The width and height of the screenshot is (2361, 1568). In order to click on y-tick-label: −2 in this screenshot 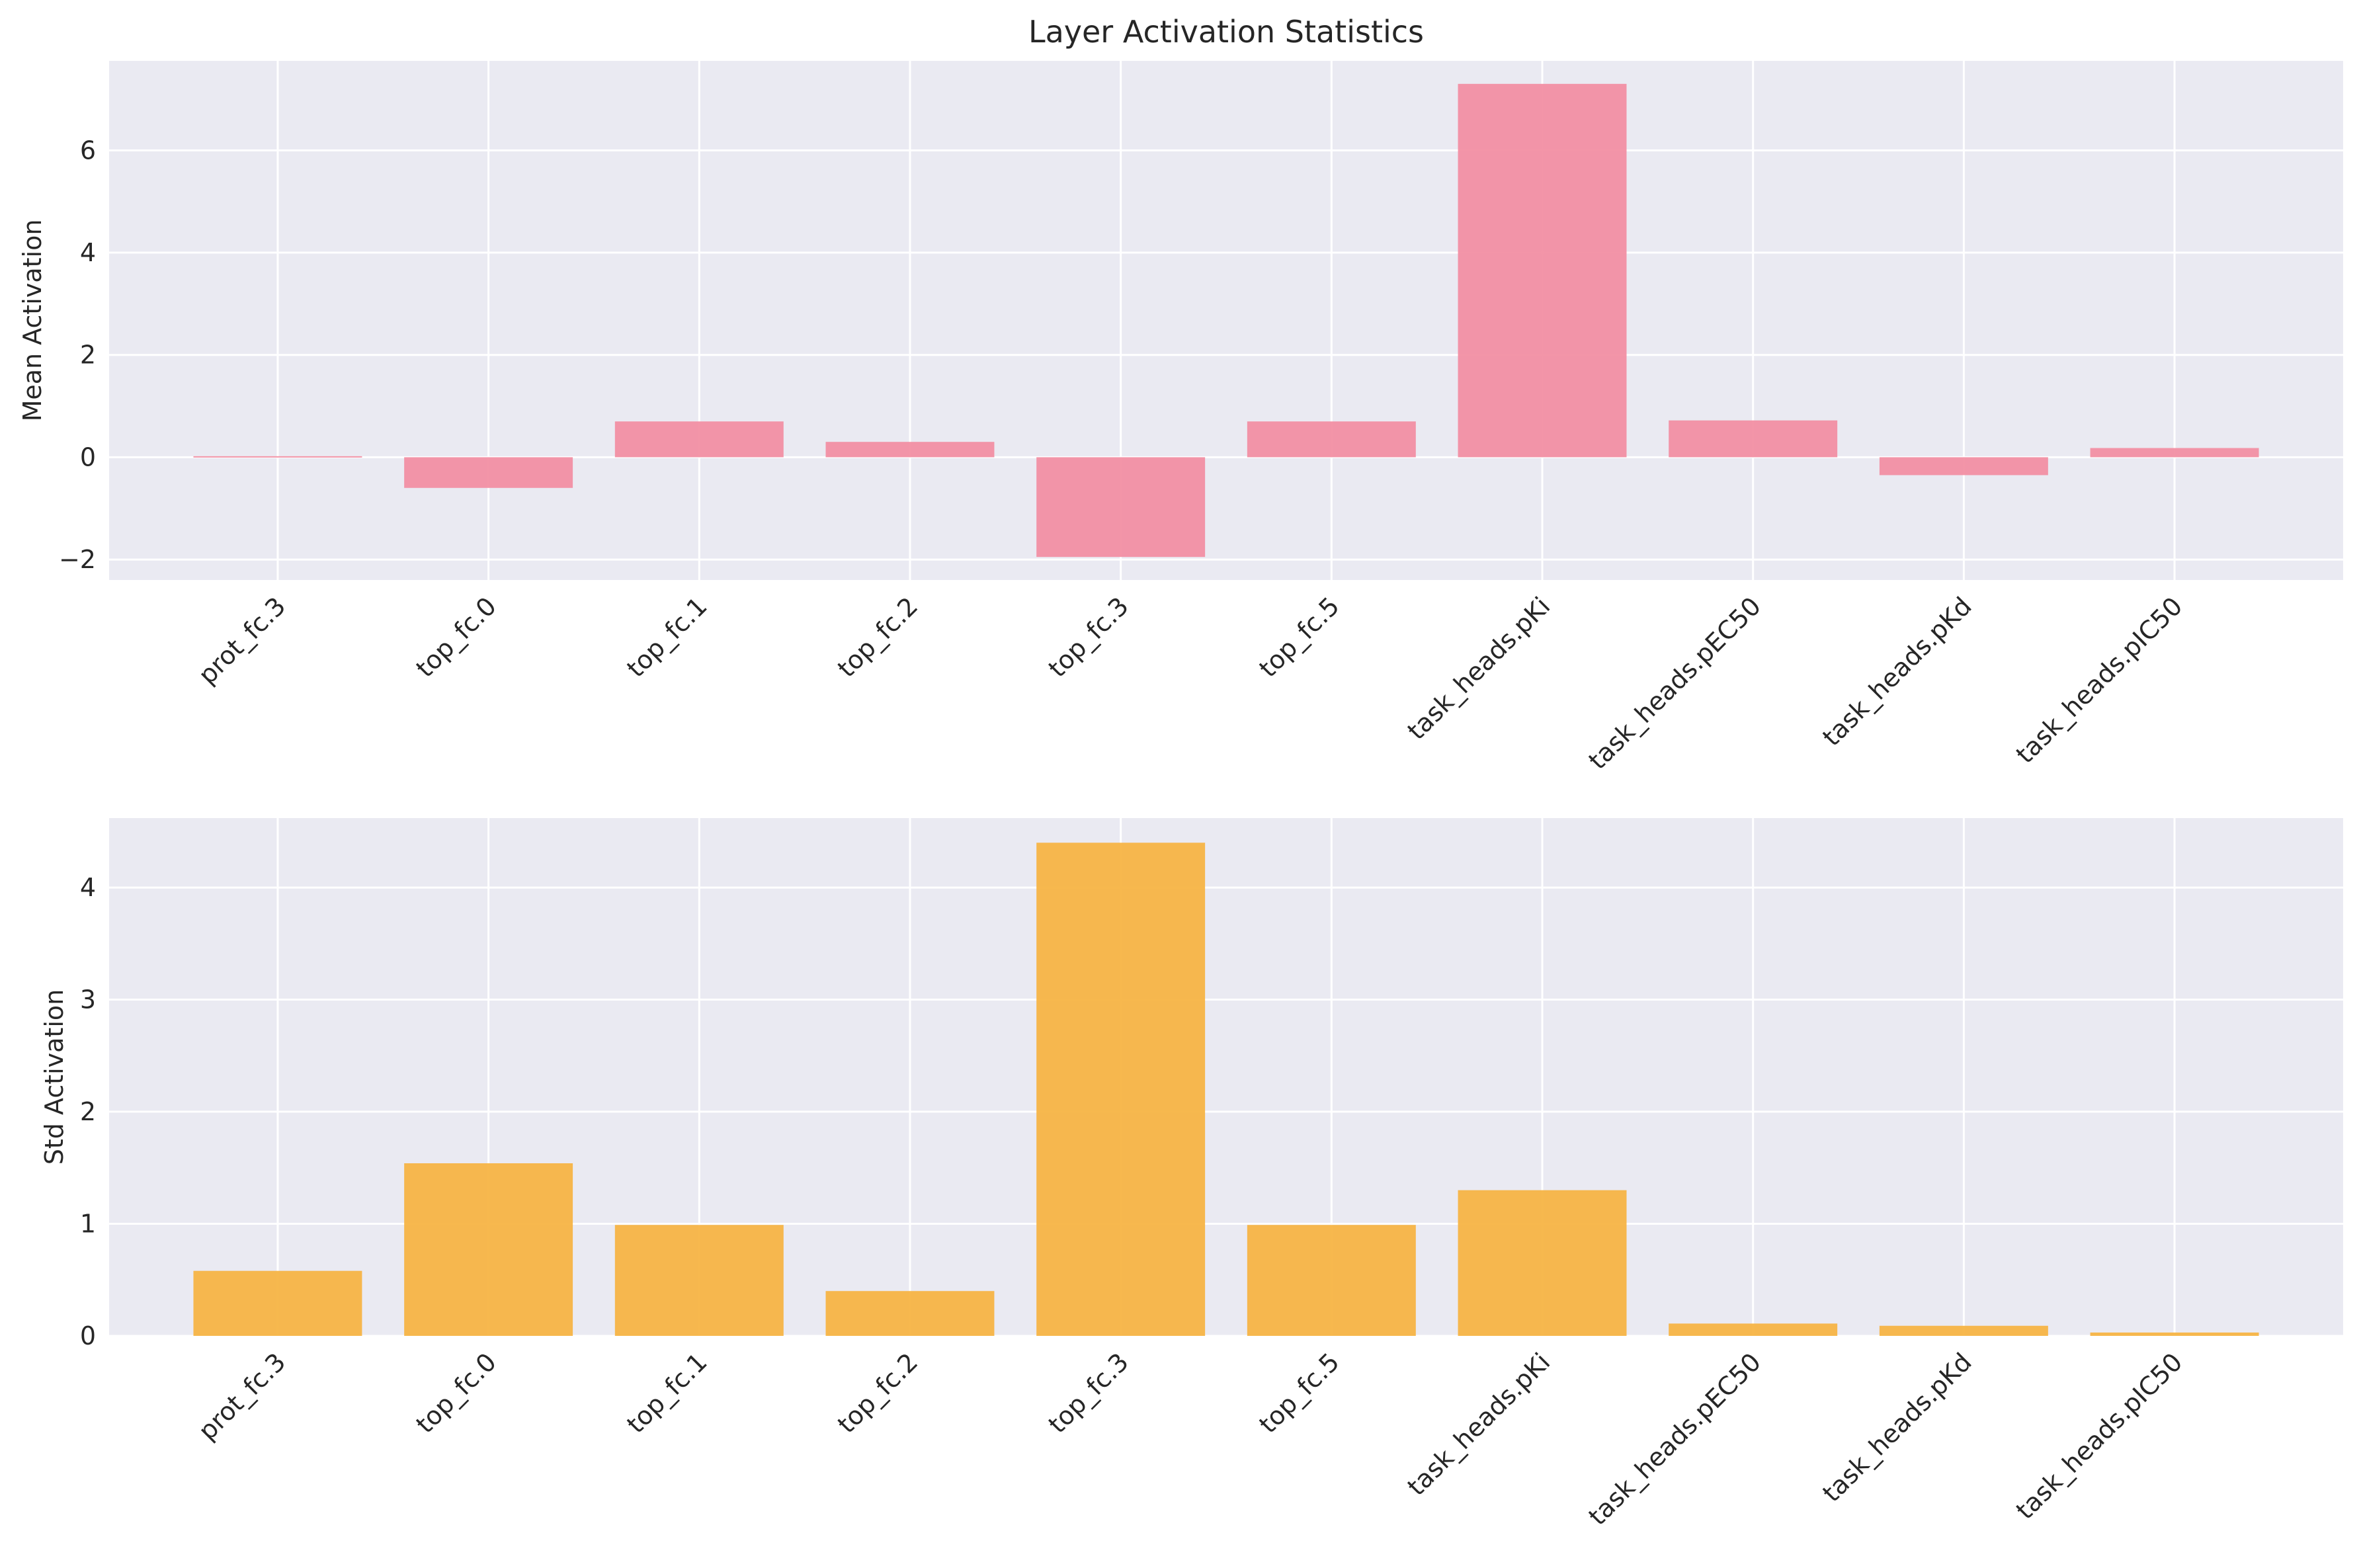, I will do `click(77, 559)`.